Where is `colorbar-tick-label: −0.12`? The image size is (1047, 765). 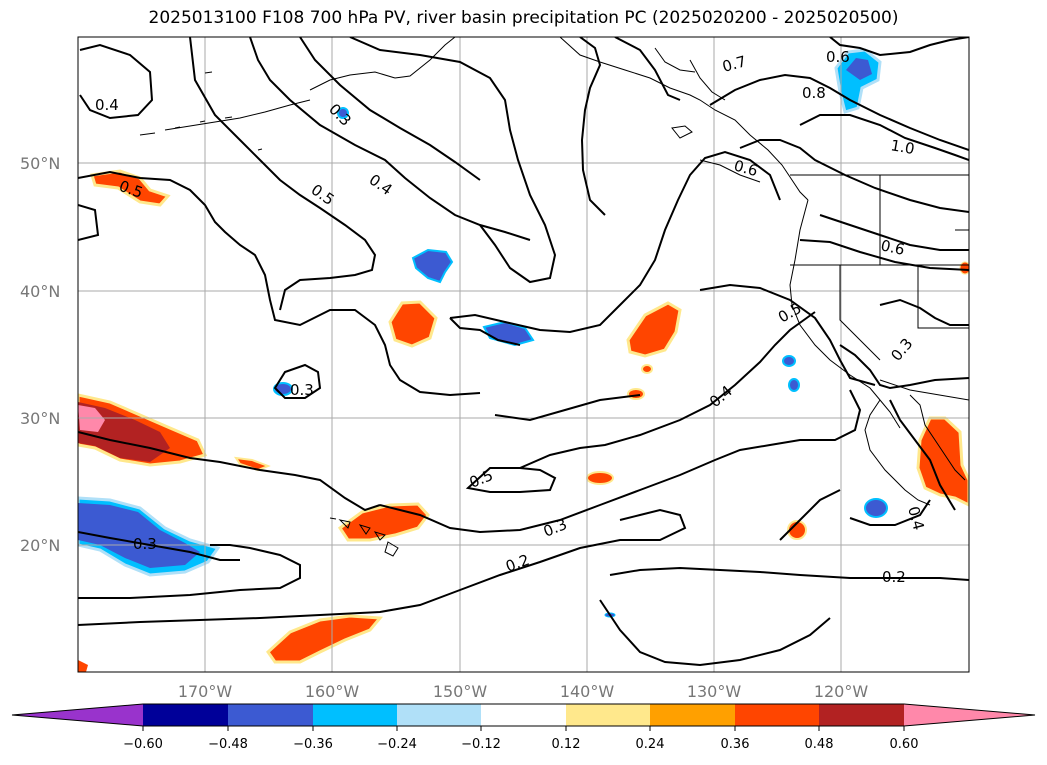
colorbar-tick-label: −0.12 is located at coordinates (481, 744).